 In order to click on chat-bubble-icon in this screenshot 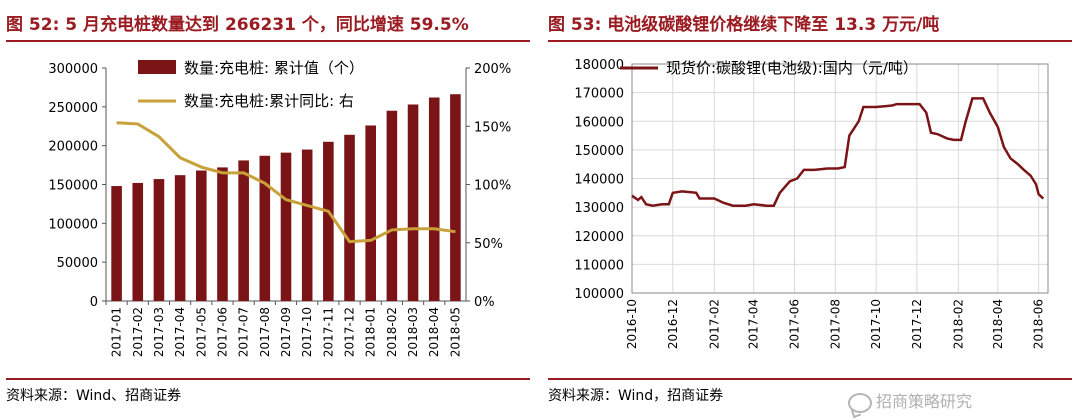, I will do `click(860, 402)`.